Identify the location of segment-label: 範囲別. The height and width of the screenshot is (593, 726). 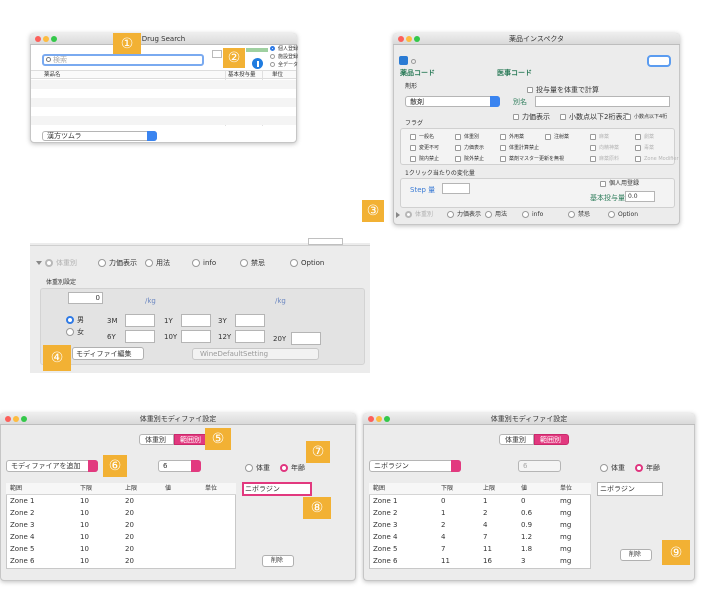
(190, 439).